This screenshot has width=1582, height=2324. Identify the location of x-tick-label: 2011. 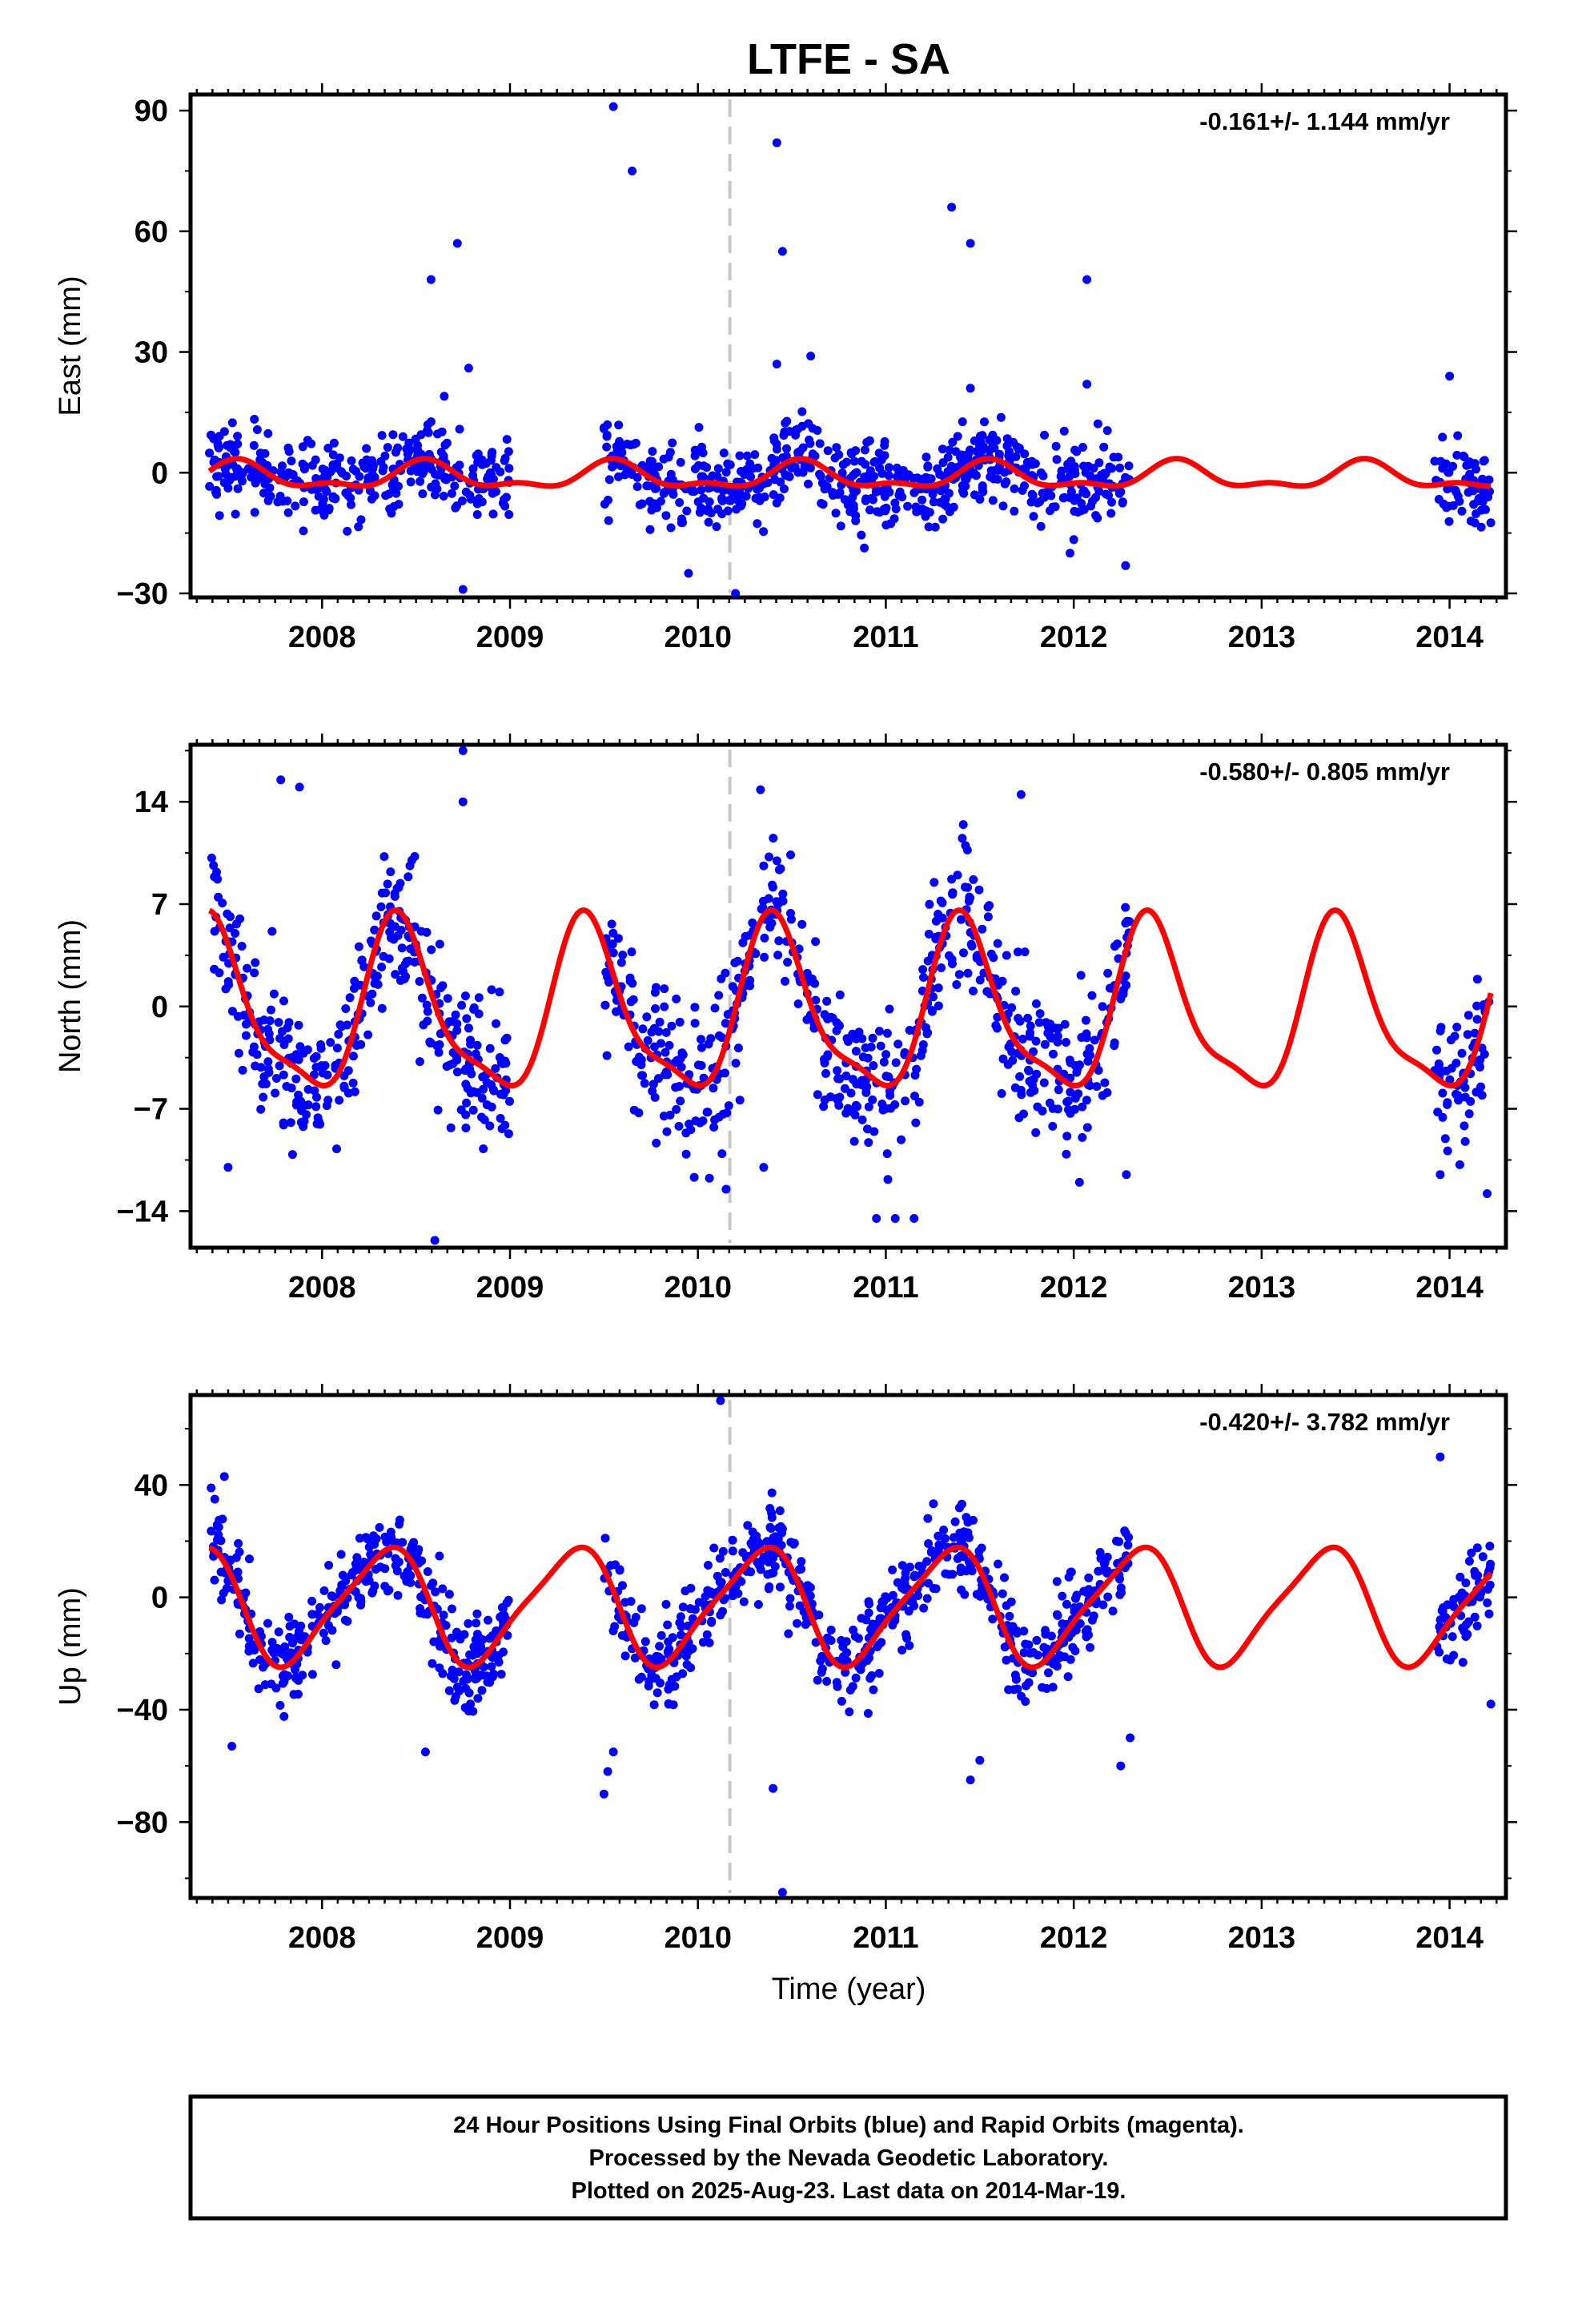
(885, 1288).